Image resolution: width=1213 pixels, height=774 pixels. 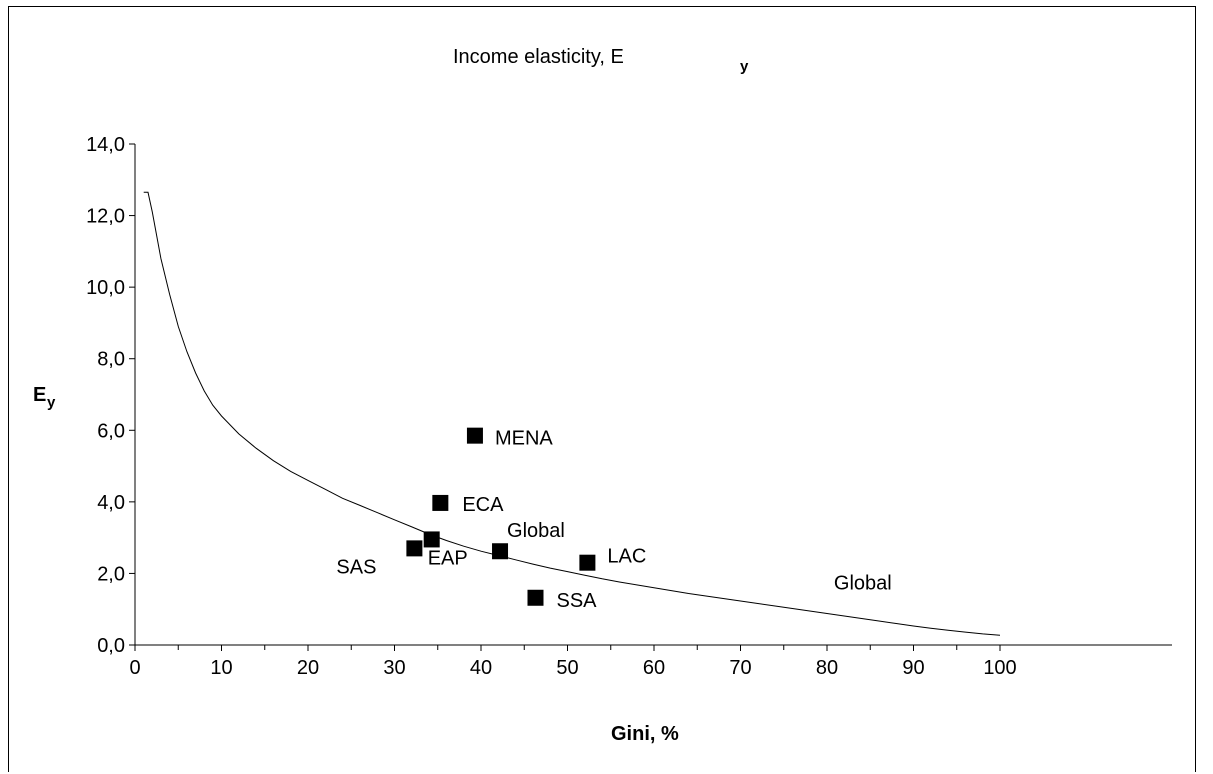 I want to click on point-marker-lac, so click(x=587, y=562).